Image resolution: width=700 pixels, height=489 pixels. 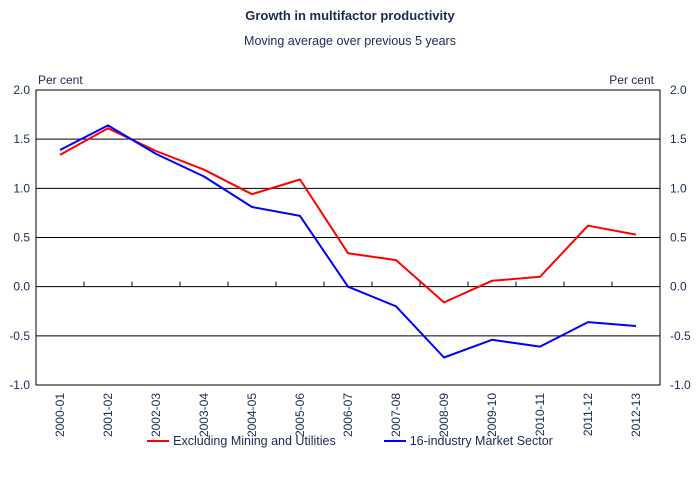 I want to click on x-tick-label: 2004-05, so click(x=252, y=415).